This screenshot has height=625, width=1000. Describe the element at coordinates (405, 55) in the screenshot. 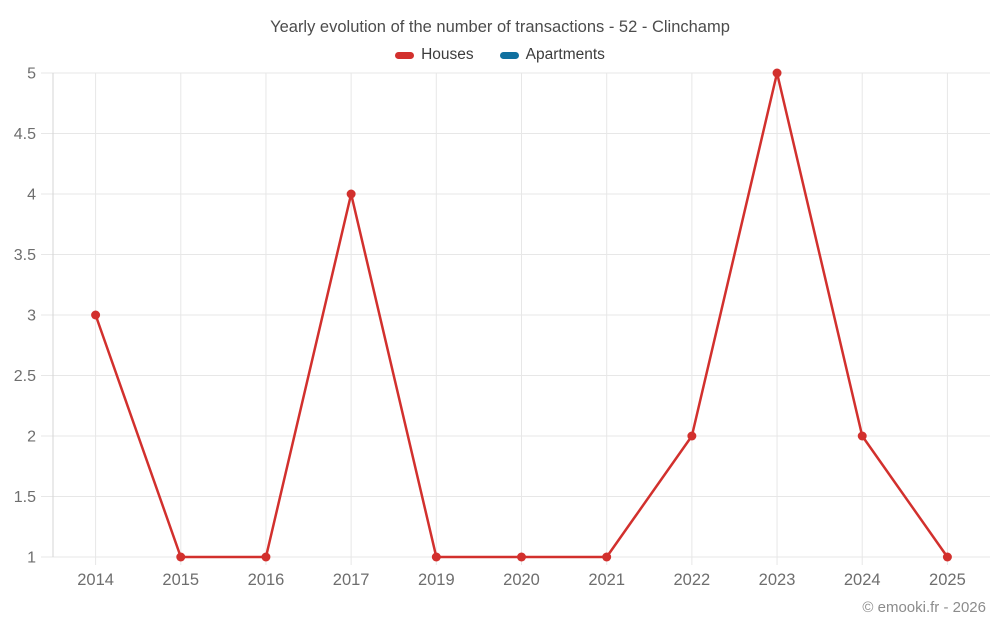

I see `houses-series-swatch-icon` at that location.